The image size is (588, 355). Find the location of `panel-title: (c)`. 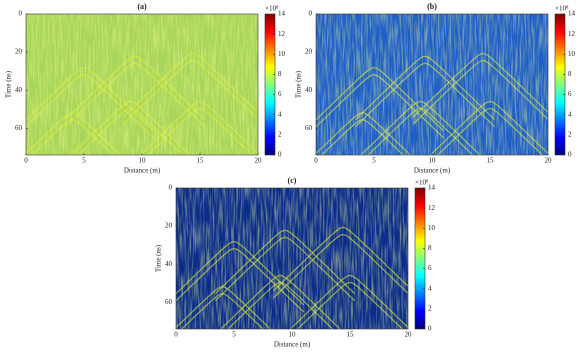

panel-title: (c) is located at coordinates (292, 180).